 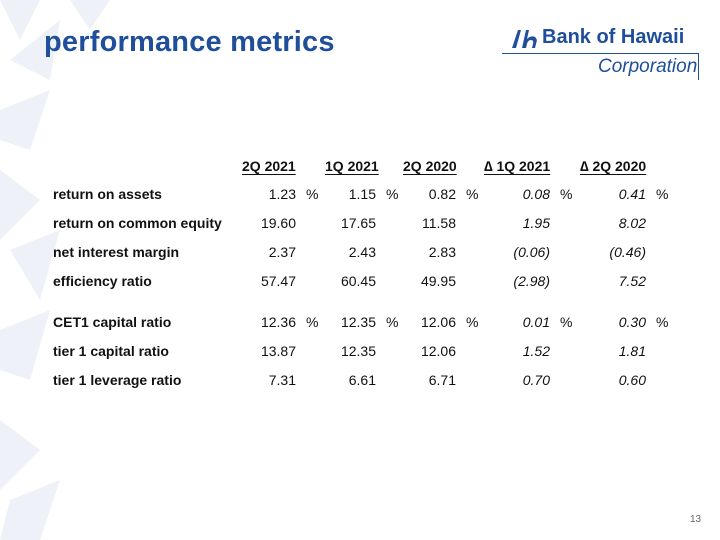 What do you see at coordinates (439, 223) in the screenshot?
I see `table-cell: 11.58` at bounding box center [439, 223].